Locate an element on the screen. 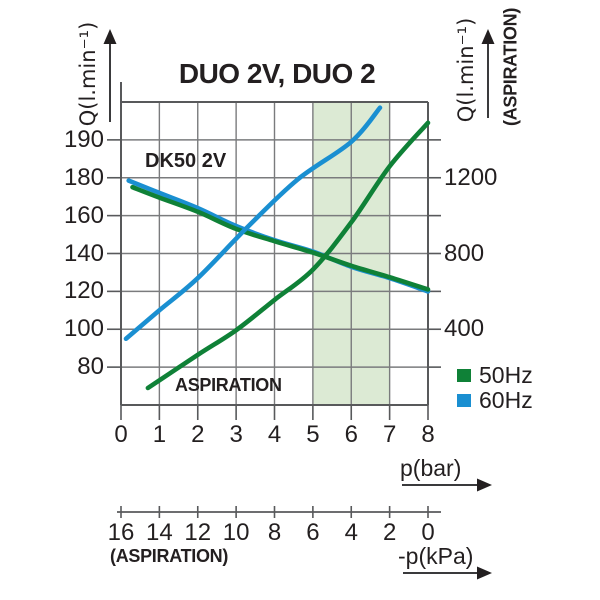 This screenshot has width=600, height=600. x-axis-tick-label: 3 is located at coordinates (236, 434).